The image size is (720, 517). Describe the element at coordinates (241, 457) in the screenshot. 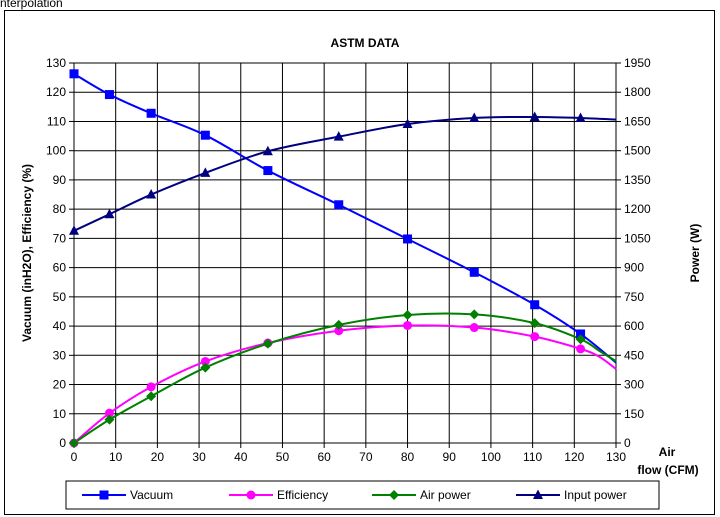

I see `x-tick-label: 40` at that location.